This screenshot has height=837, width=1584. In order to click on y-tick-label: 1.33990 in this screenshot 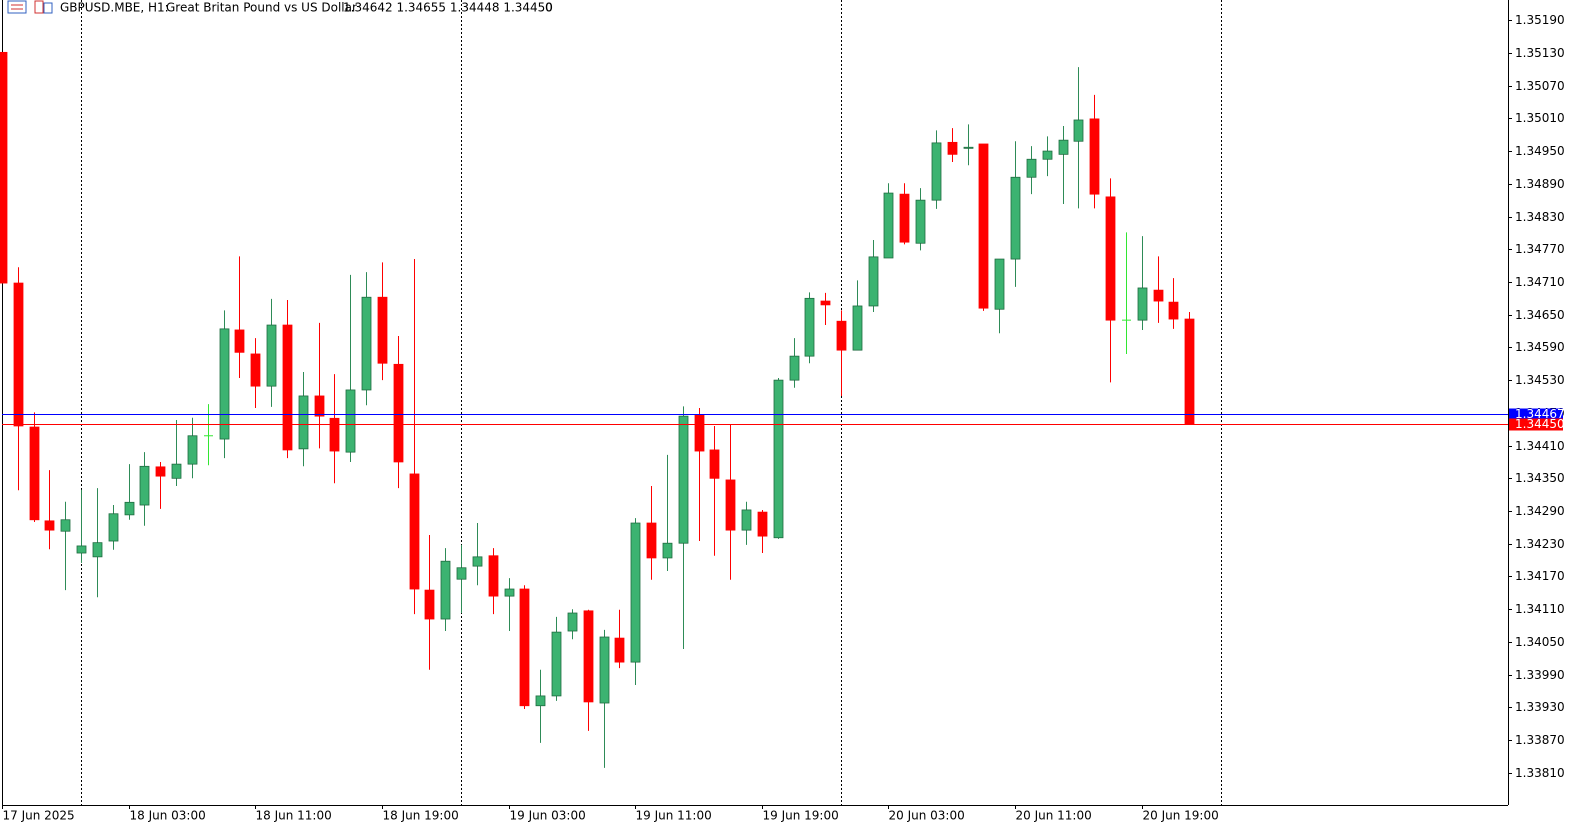, I will do `click(1540, 675)`.